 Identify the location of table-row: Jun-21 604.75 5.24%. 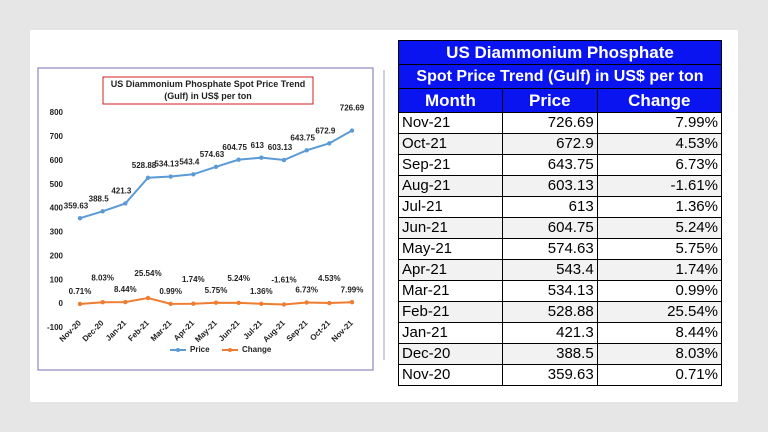
(560, 228).